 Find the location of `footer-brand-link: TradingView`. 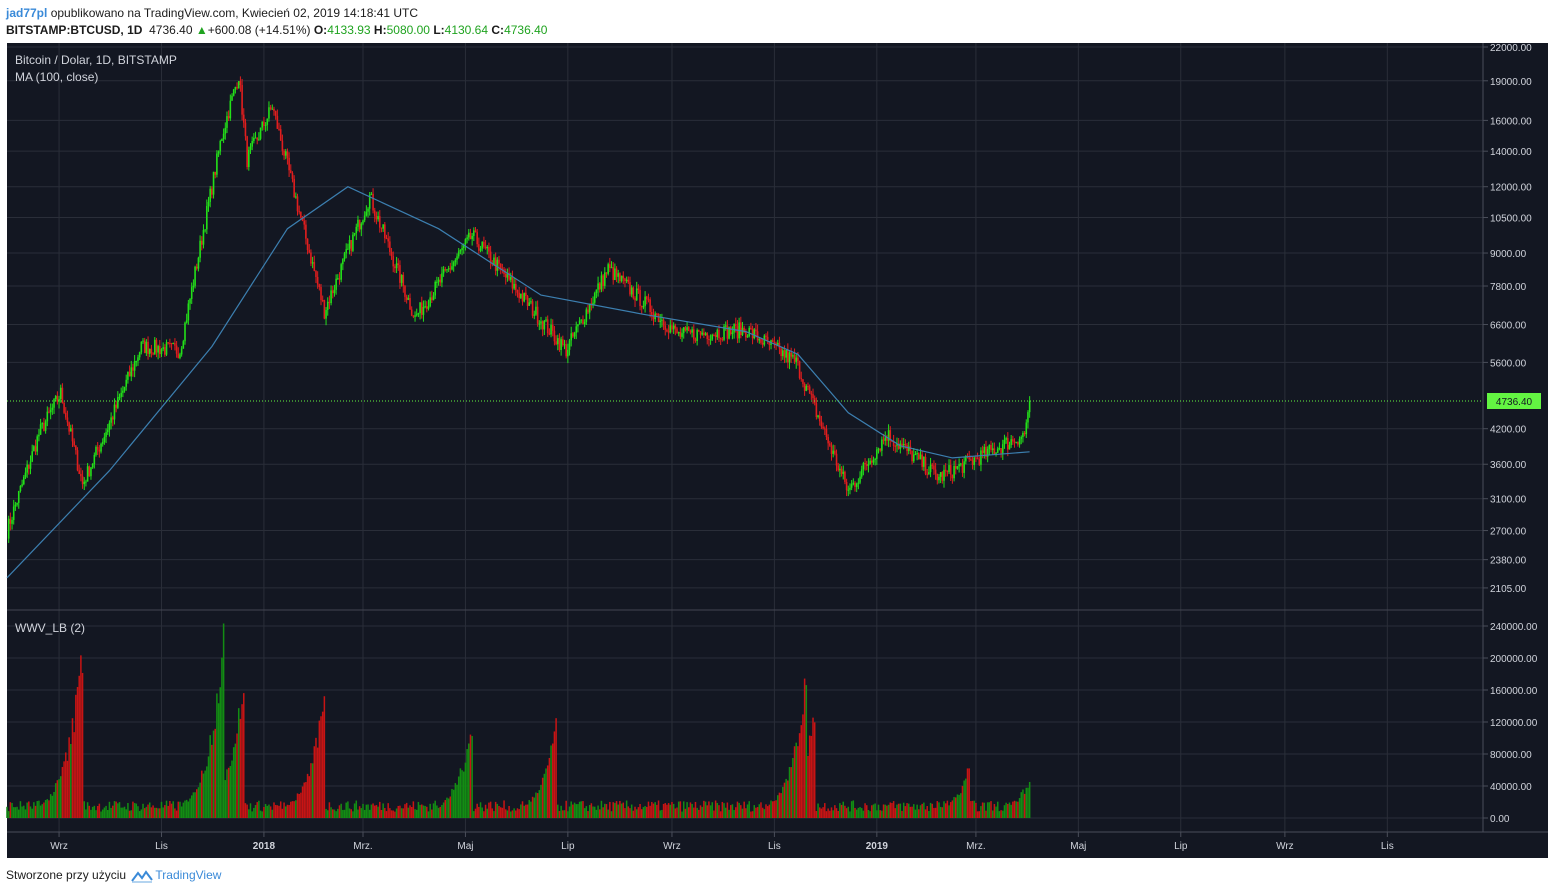

footer-brand-link: TradingView is located at coordinates (188, 875).